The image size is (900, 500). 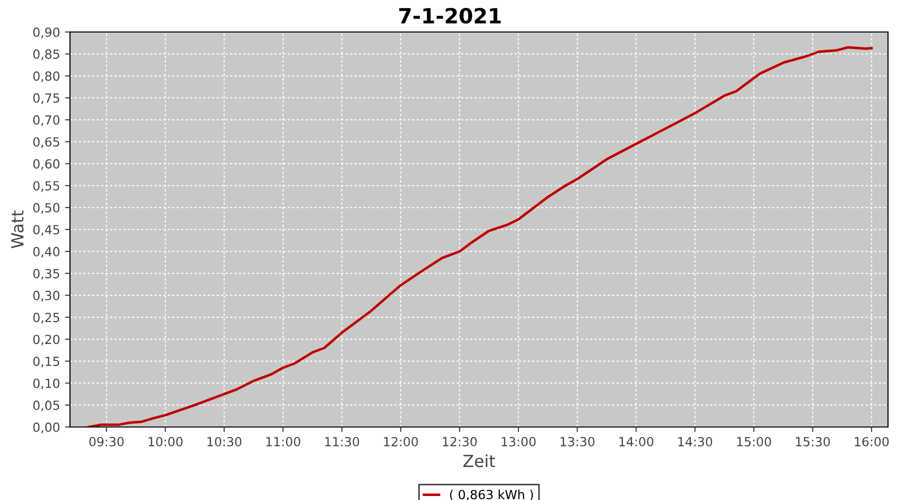 I want to click on x-tick-label: 11:00, so click(x=283, y=441).